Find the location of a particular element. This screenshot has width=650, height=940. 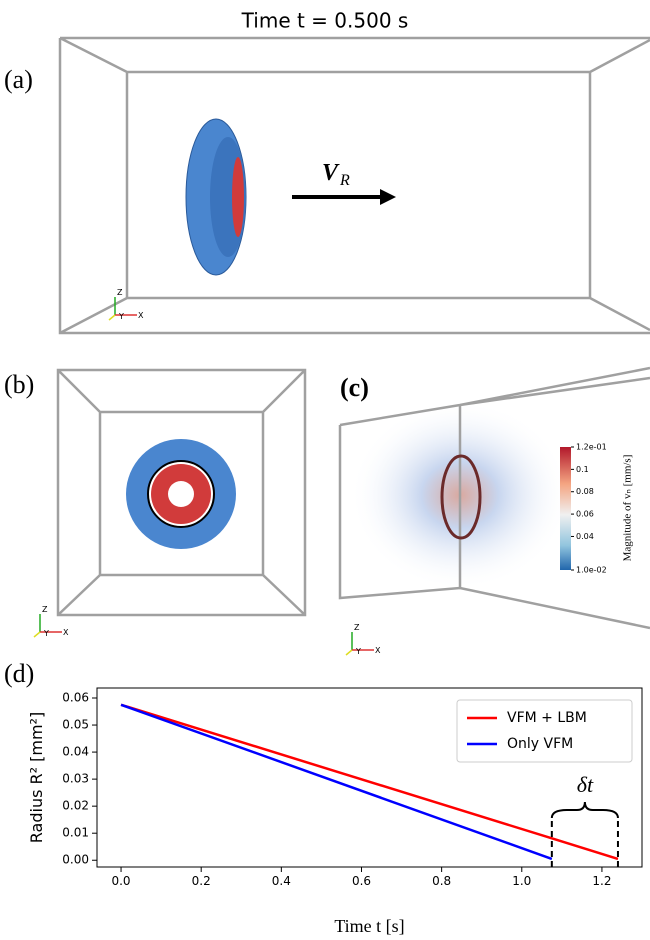

x-tick-label: 0.2 is located at coordinates (201, 881).